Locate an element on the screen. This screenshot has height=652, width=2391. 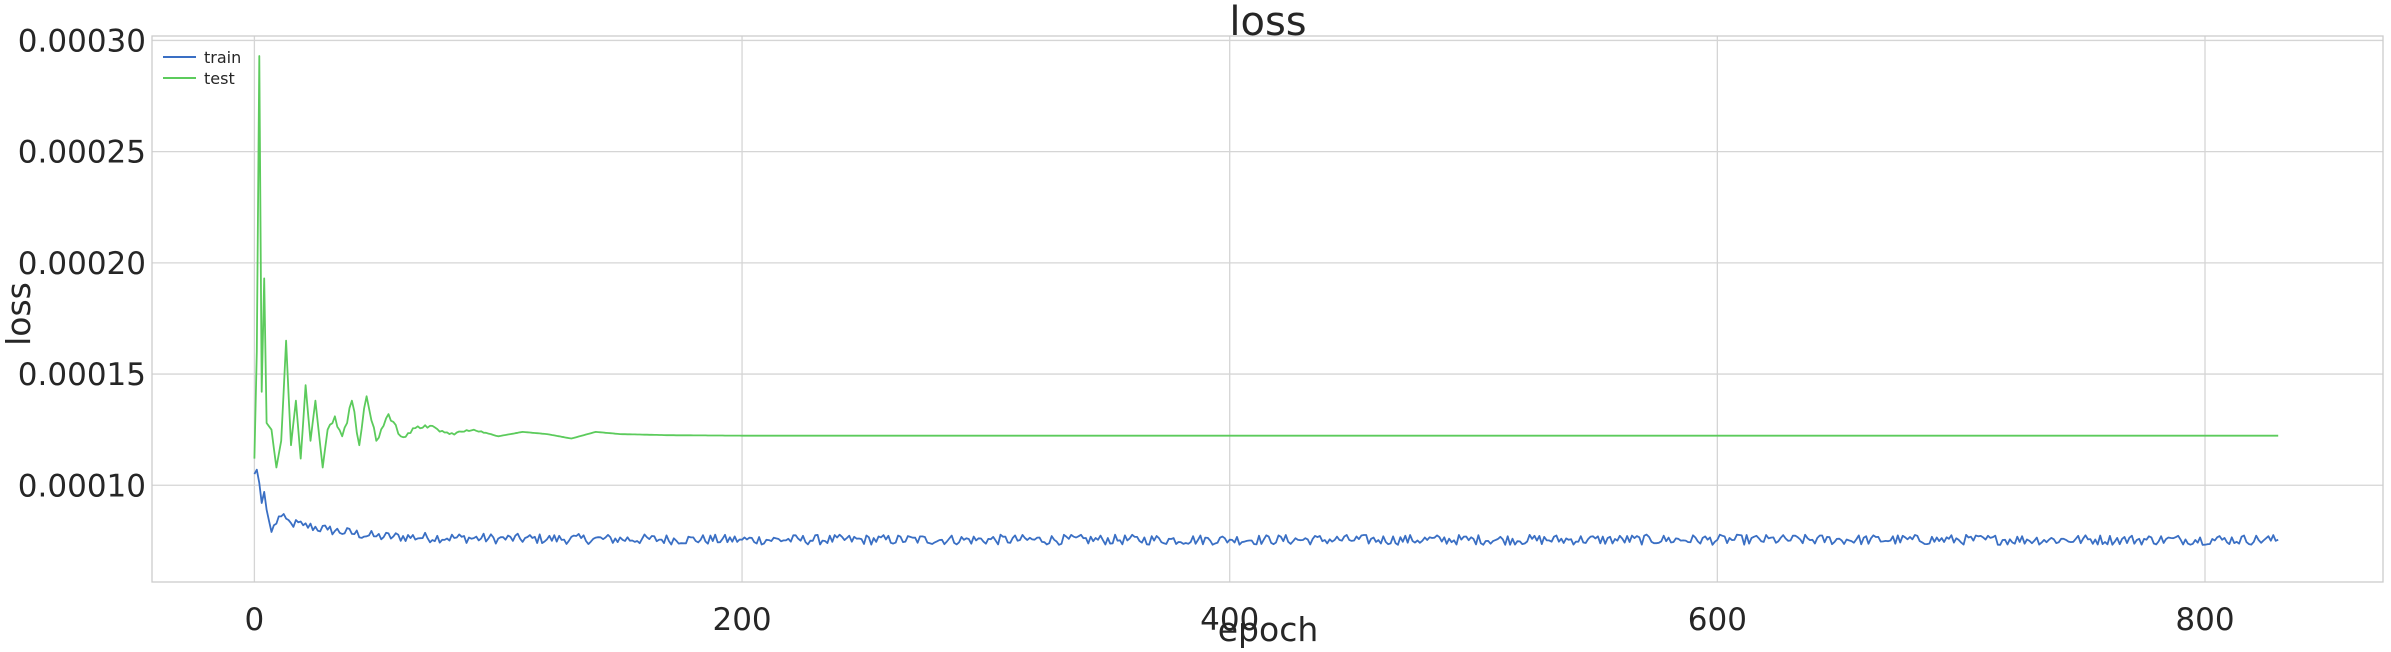
y-tick-label: 0.00025 is located at coordinates (82, 153).